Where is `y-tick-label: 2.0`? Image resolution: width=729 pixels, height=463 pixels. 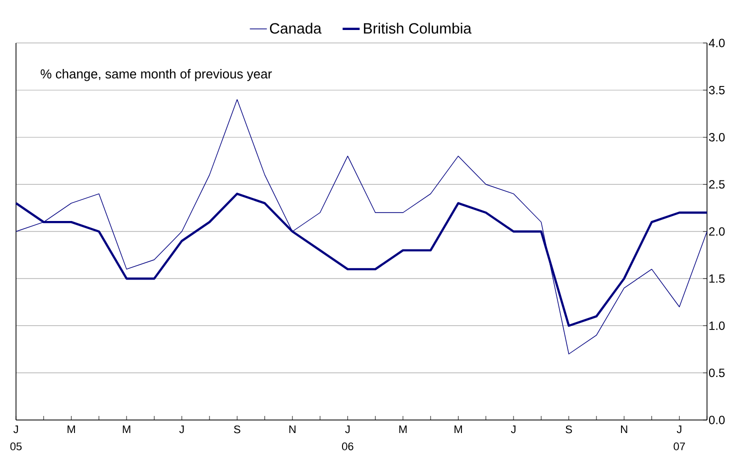
y-tick-label: 2.0 is located at coordinates (717, 231).